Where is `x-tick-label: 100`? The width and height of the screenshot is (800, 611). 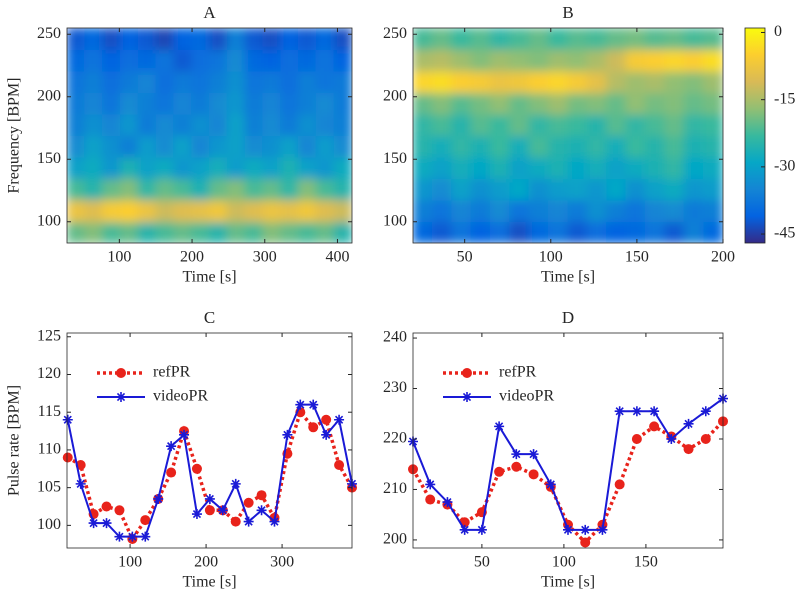
x-tick-label: 100 is located at coordinates (119, 257).